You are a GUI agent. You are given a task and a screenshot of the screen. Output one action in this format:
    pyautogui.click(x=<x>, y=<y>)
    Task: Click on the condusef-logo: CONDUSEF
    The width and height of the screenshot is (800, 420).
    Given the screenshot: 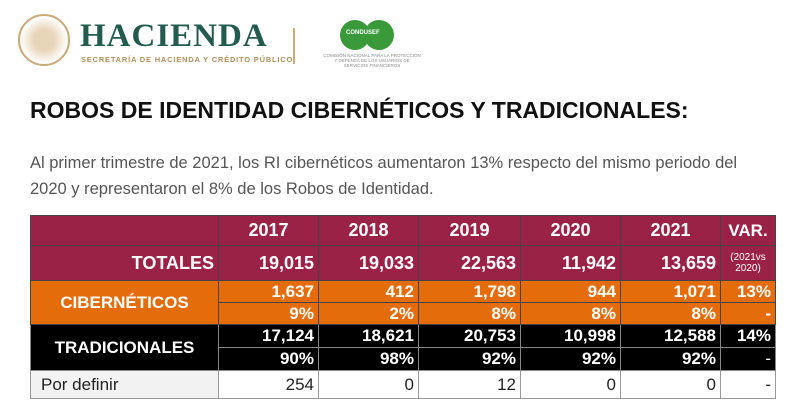 What is the action you would take?
    pyautogui.click(x=368, y=35)
    